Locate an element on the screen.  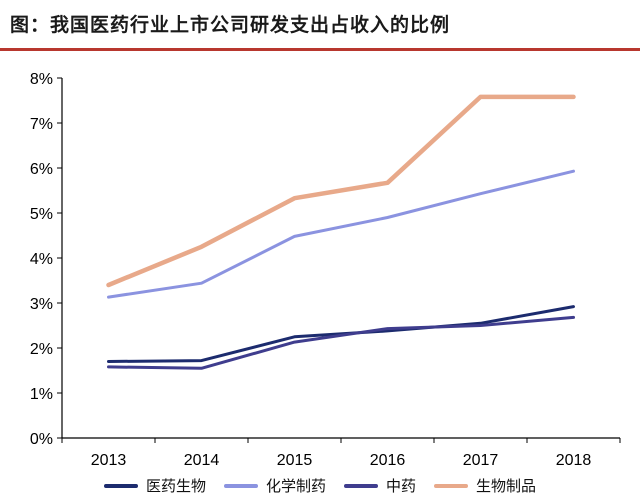
legend-item: 中药 is located at coordinates (380, 485).